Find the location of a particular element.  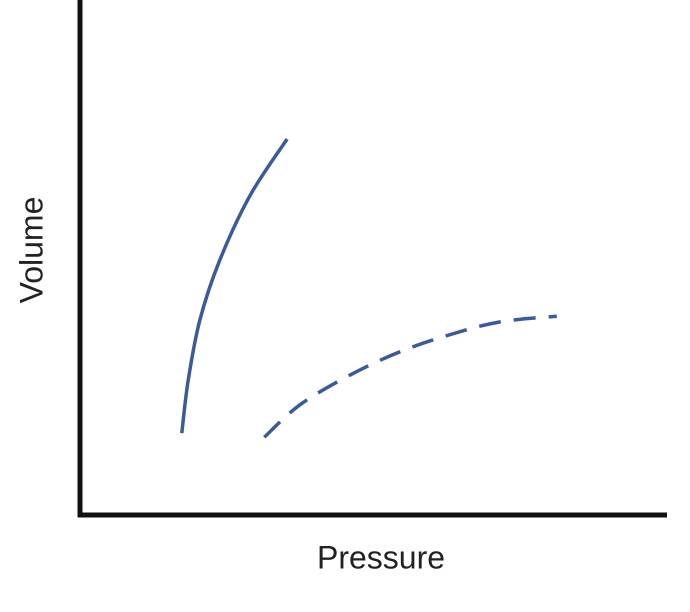

y-axis-label: Volume is located at coordinates (31, 250).